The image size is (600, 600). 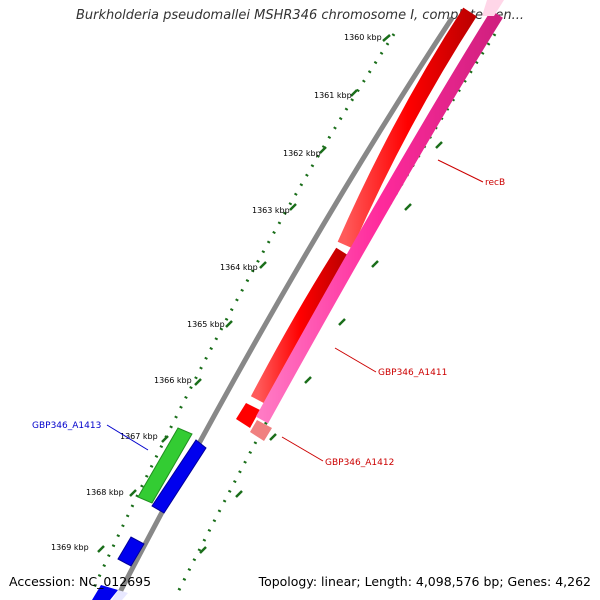 What do you see at coordinates (302, 449) in the screenshot?
I see `leader-GBP346_A1412` at bounding box center [302, 449].